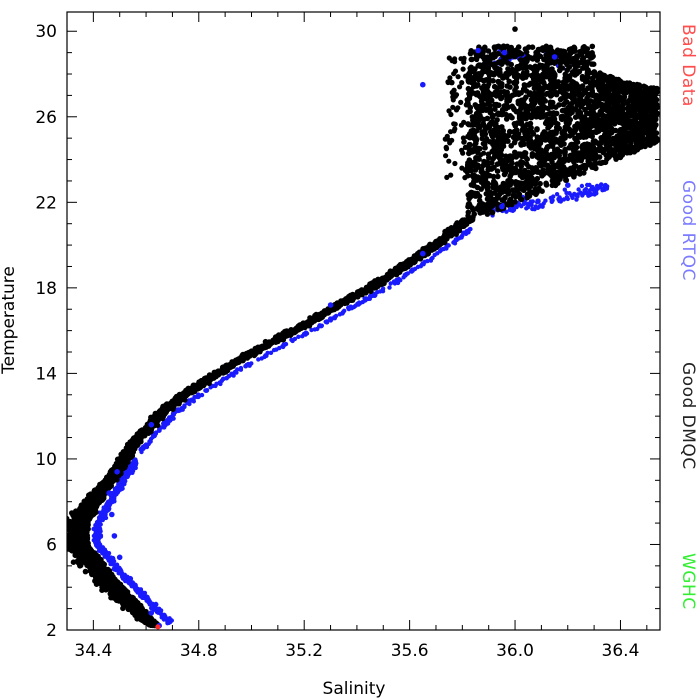 The image size is (700, 700). I want to click on y-tick-label: 14, so click(46, 374).